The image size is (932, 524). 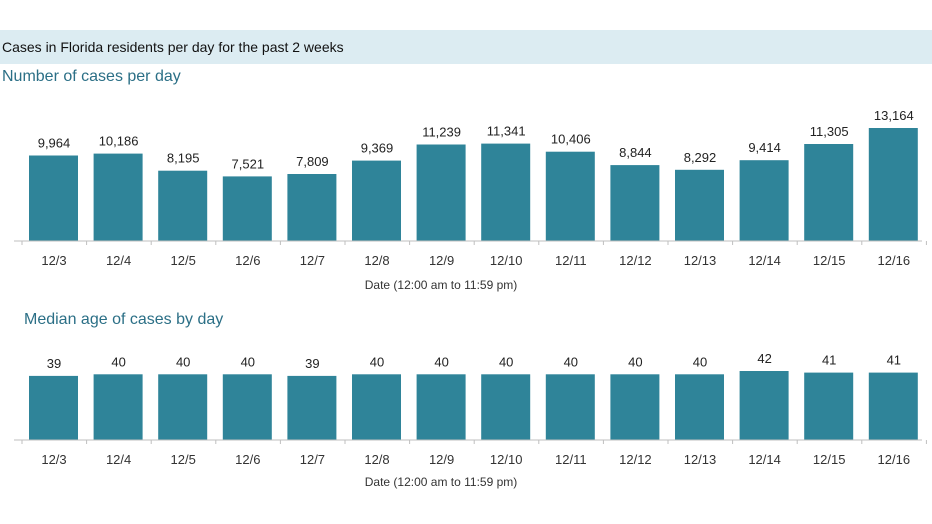 I want to click on data-label: 10,406, so click(x=571, y=139).